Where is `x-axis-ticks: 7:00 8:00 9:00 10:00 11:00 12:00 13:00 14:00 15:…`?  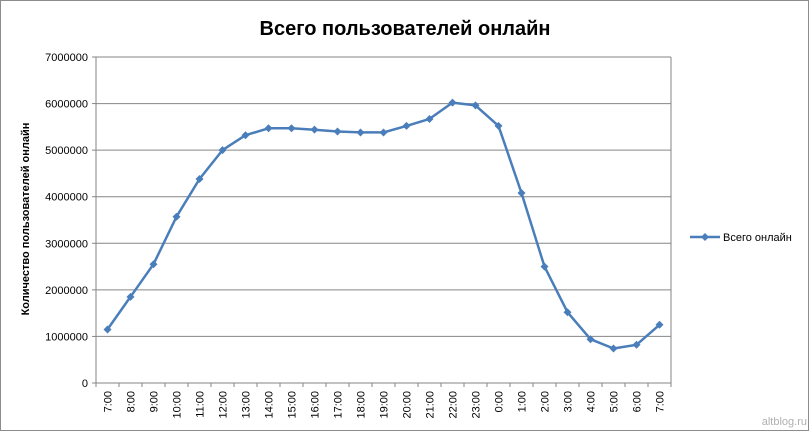
x-axis-ticks: 7:00 8:00 9:00 10:00 11:00 12:00 13:00 14:00 15:… is located at coordinates (383, 401).